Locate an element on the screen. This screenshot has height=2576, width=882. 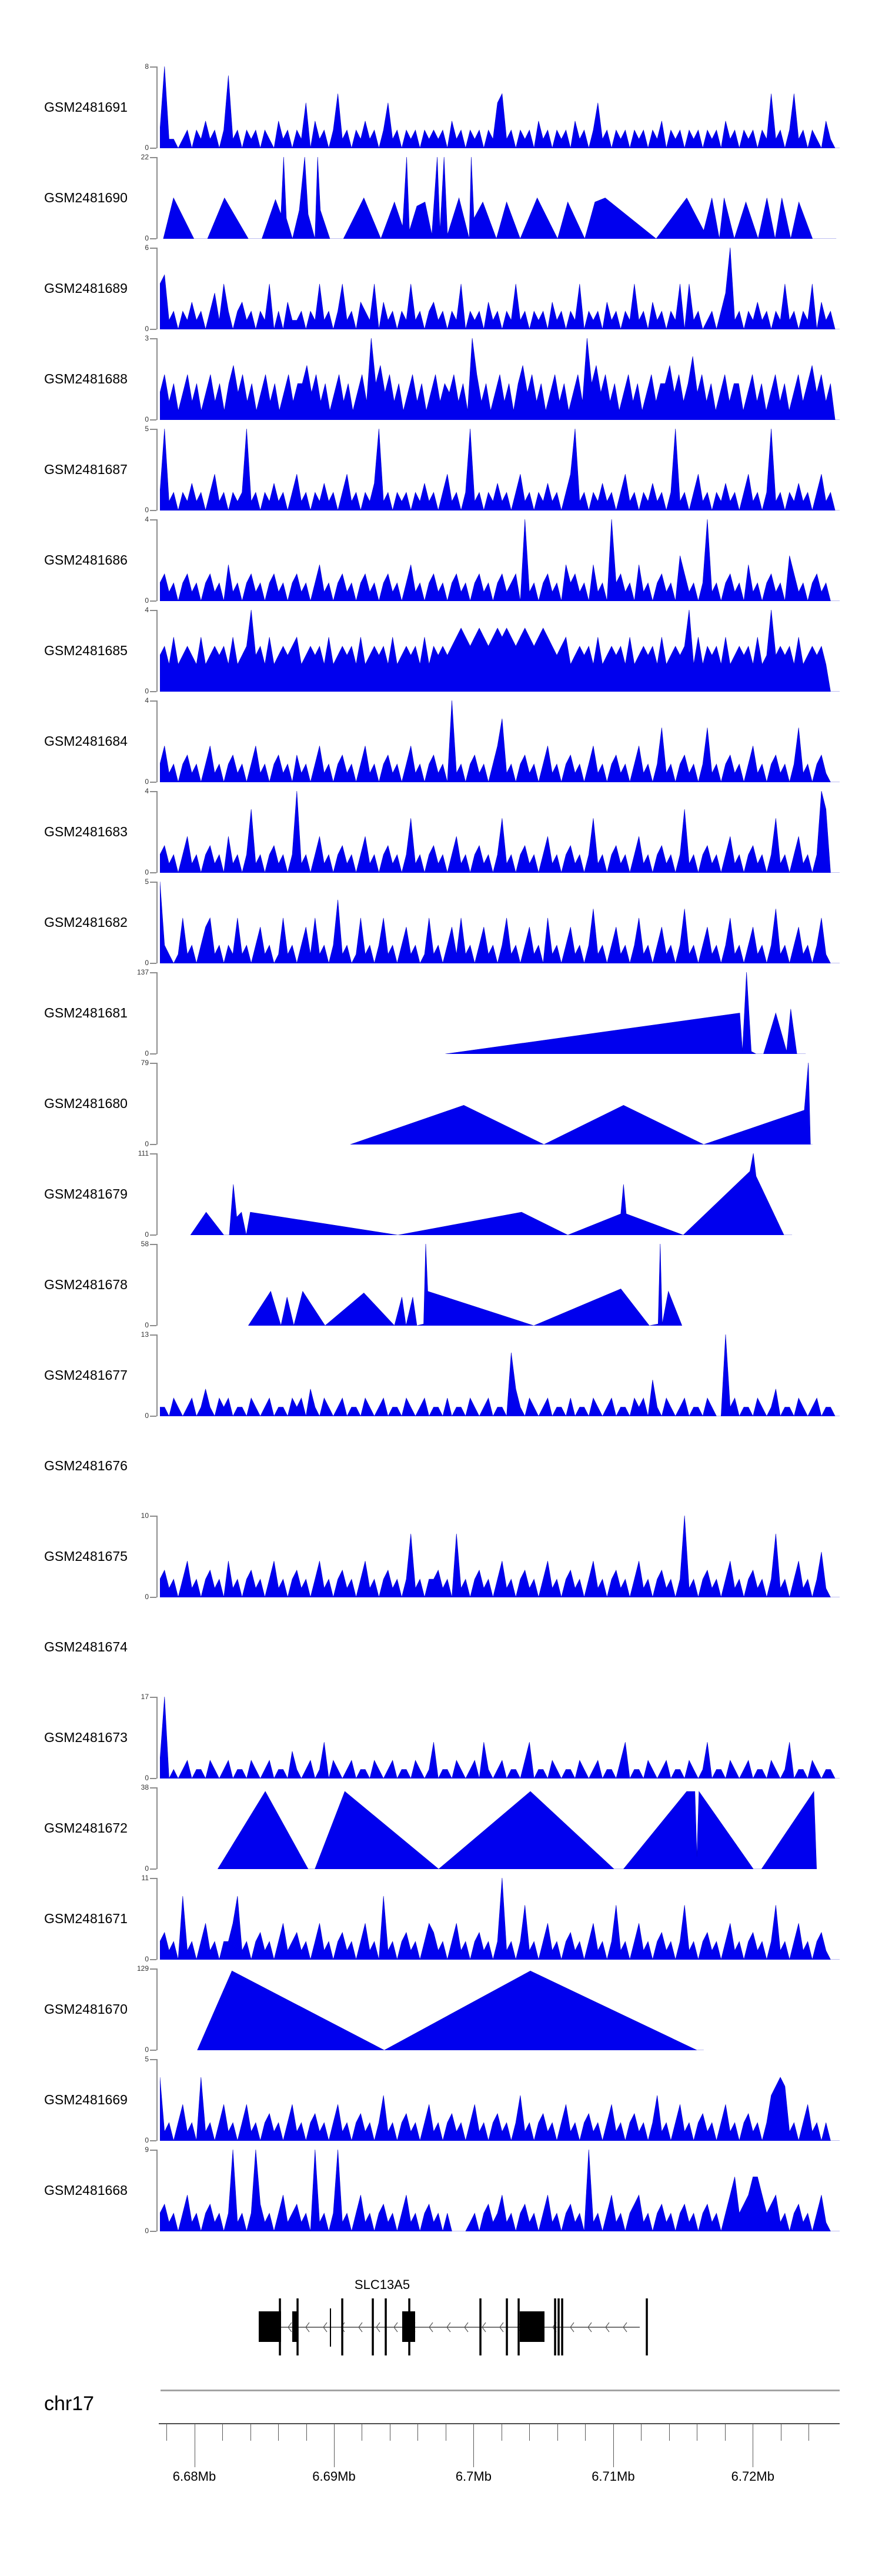
track-label: GSM2481675 is located at coordinates (86, 1556).